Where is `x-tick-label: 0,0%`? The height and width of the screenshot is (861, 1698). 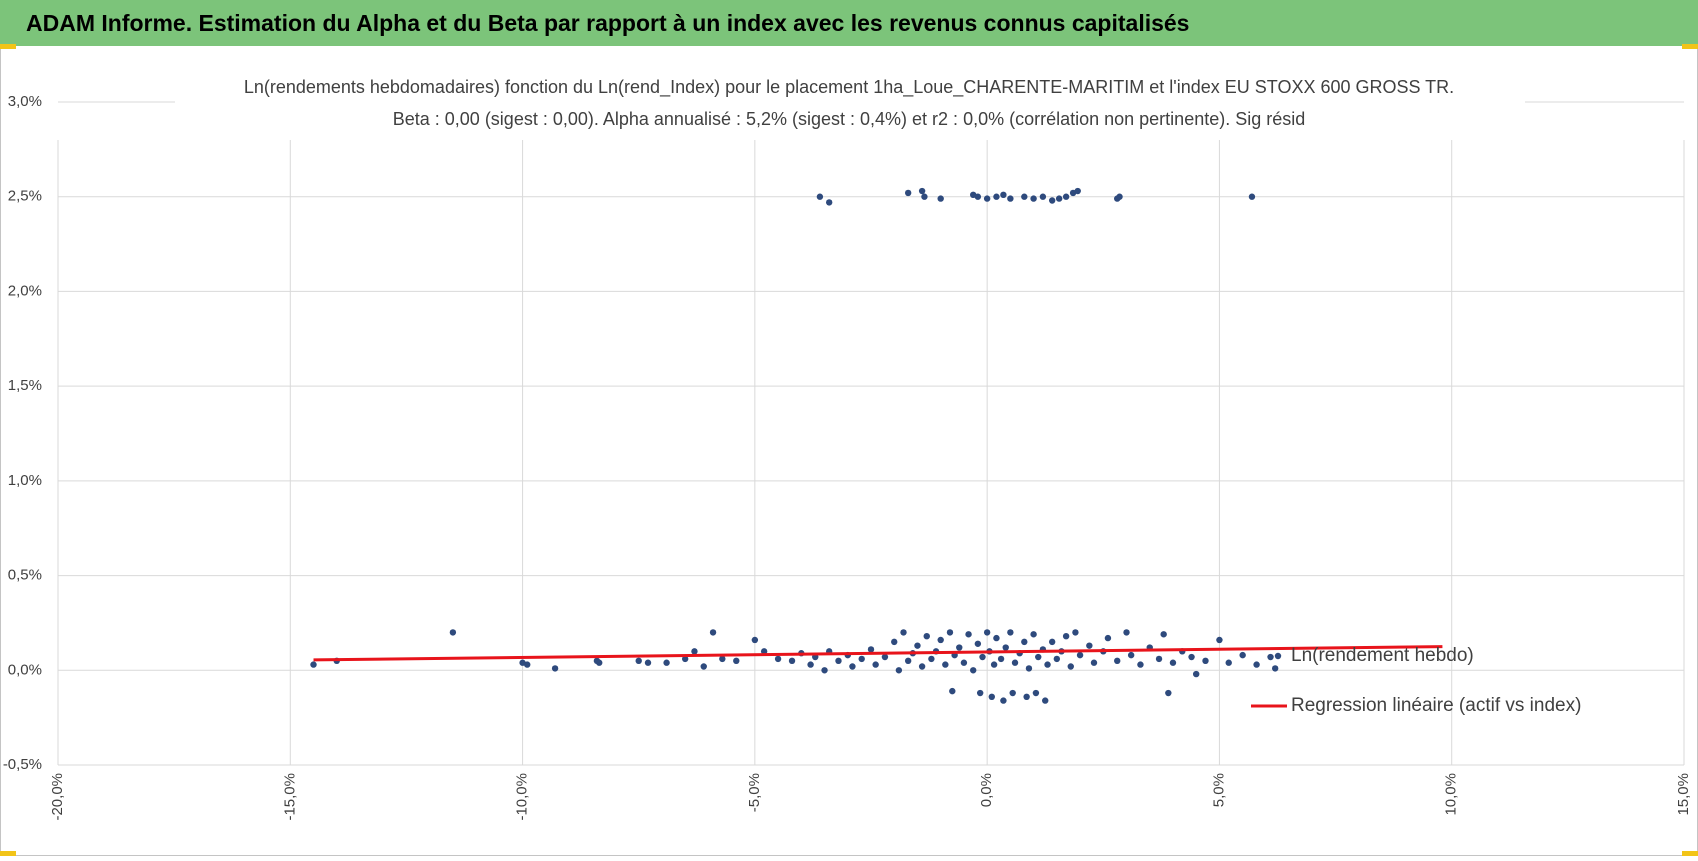
x-tick-label: 0,0% is located at coordinates (986, 790).